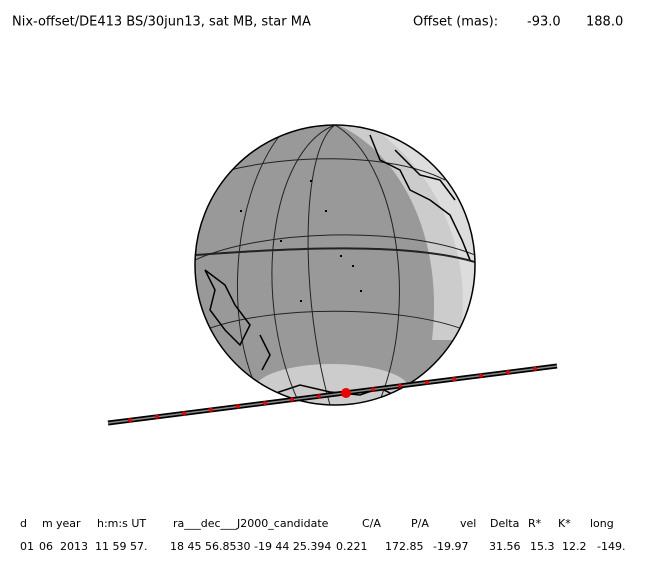 The height and width of the screenshot is (568, 649). Describe the element at coordinates (505, 546) in the screenshot. I see `table-cell: 31.56` at that location.